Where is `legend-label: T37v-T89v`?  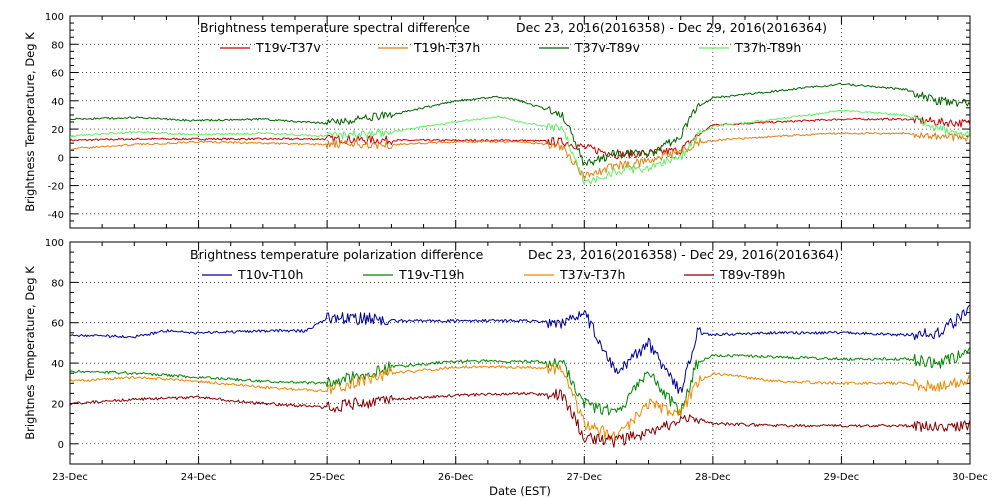
legend-label: T37v-T89v is located at coordinates (607, 47).